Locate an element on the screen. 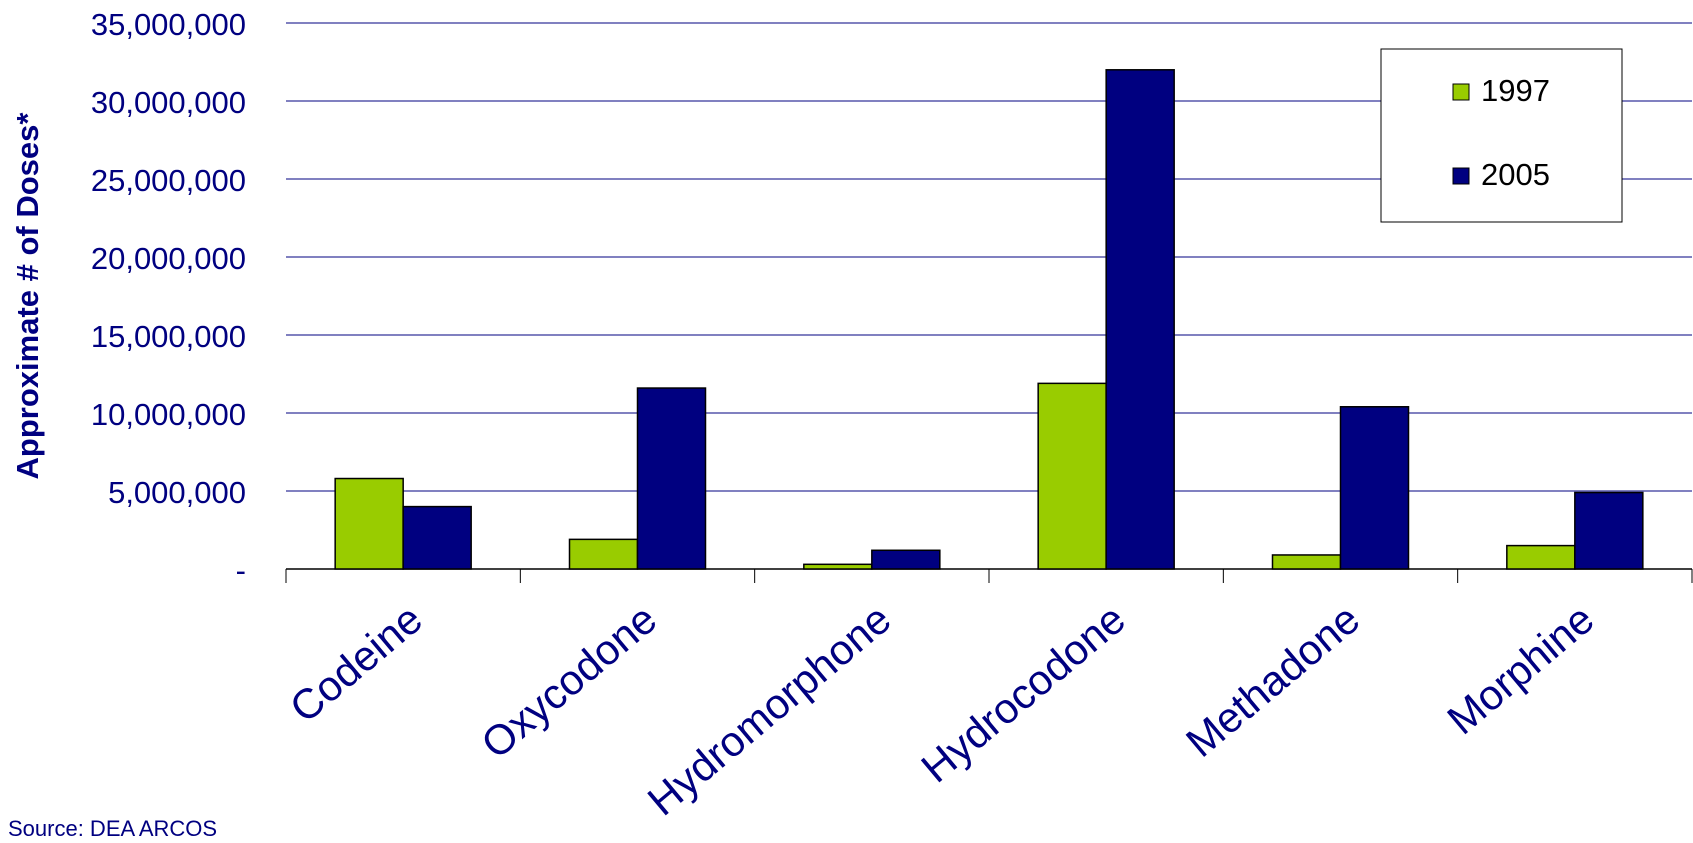 This screenshot has width=1693, height=843. bar-1997-codeine is located at coordinates (369, 523).